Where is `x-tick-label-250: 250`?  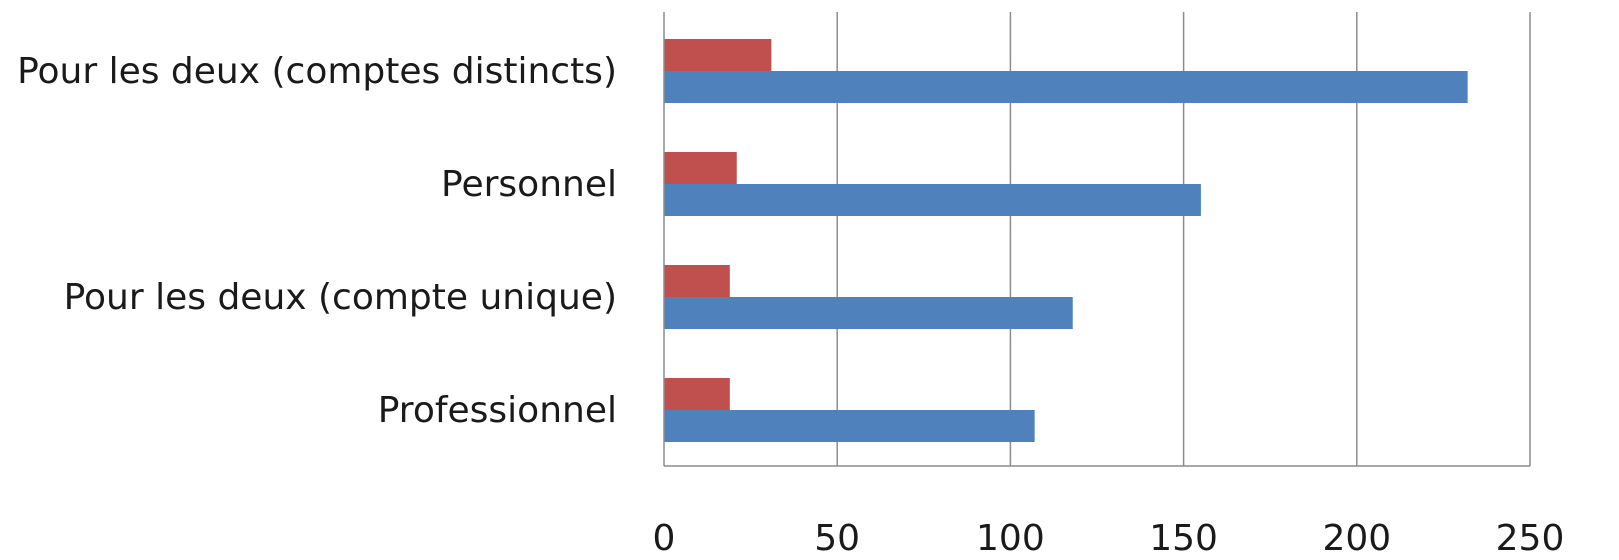
x-tick-label-250: 250 is located at coordinates (1530, 538).